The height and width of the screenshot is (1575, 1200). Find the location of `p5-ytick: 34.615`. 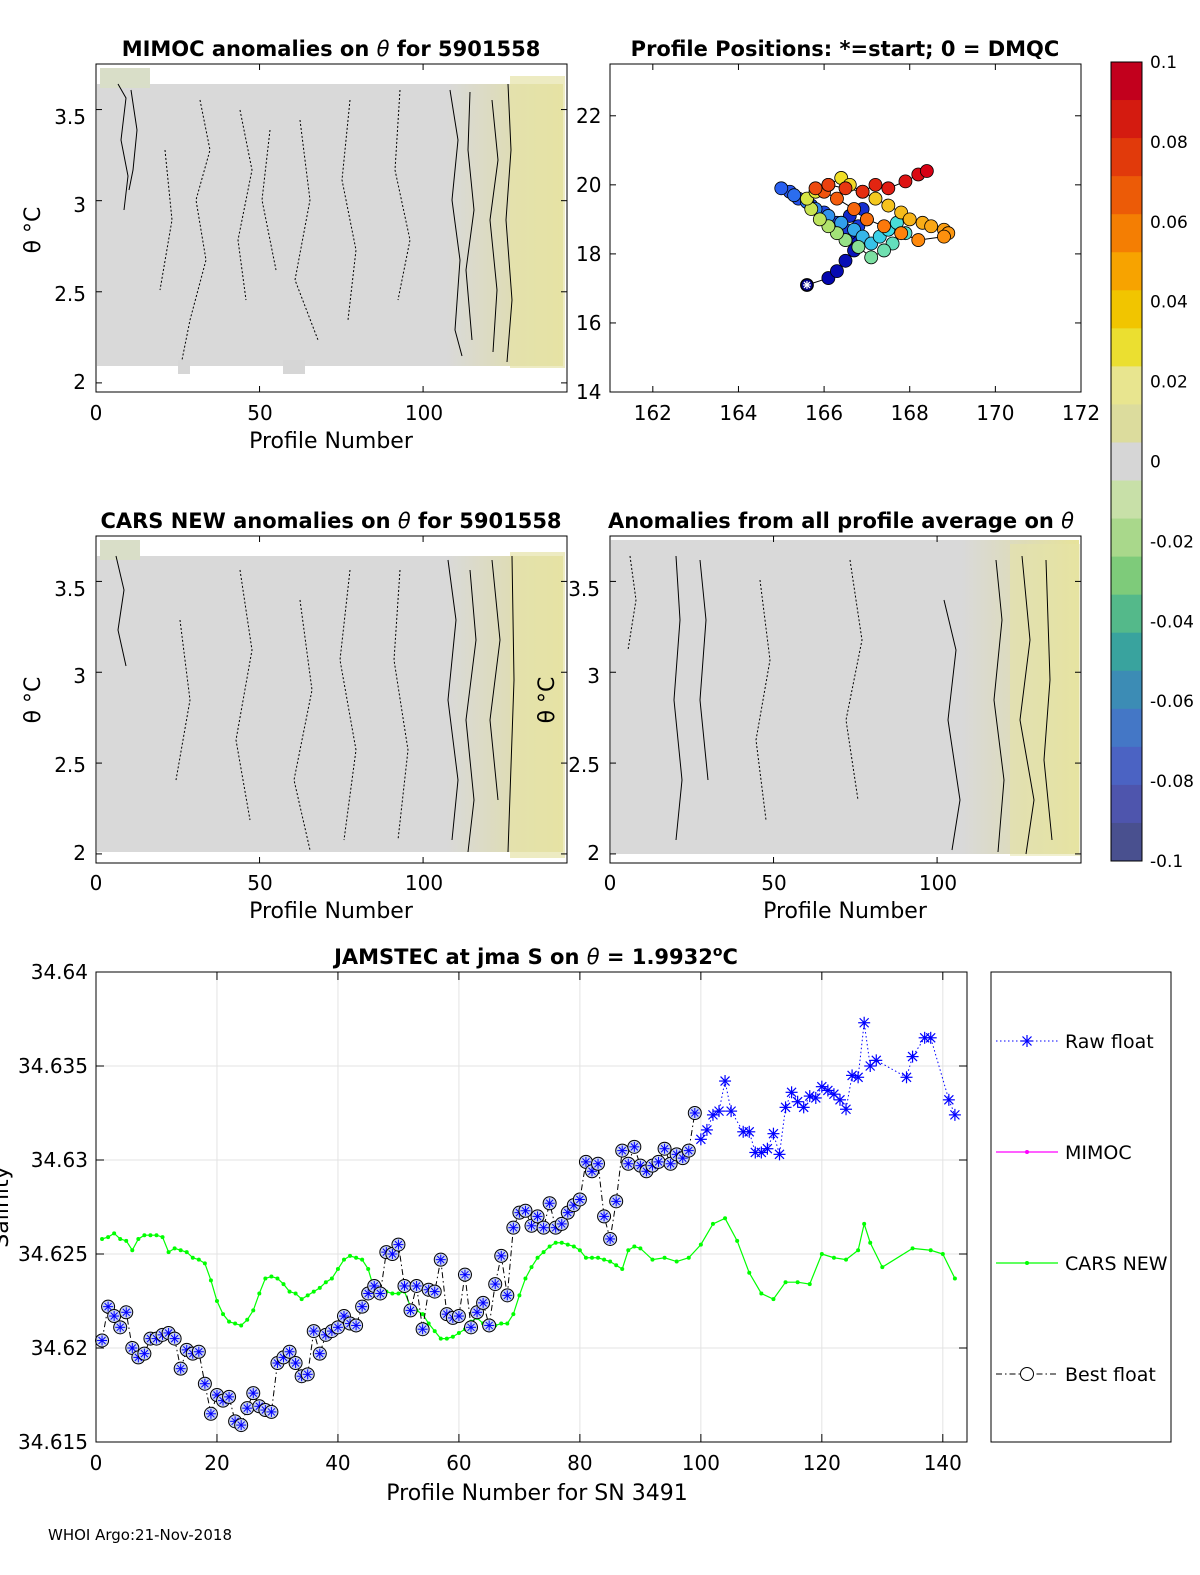

p5-ytick: 34.615 is located at coordinates (53, 1442).